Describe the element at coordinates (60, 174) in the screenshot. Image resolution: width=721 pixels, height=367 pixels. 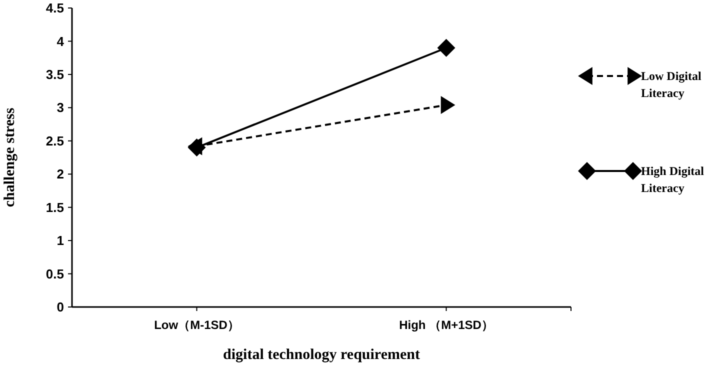
I see `y-tick-label: 2` at that location.